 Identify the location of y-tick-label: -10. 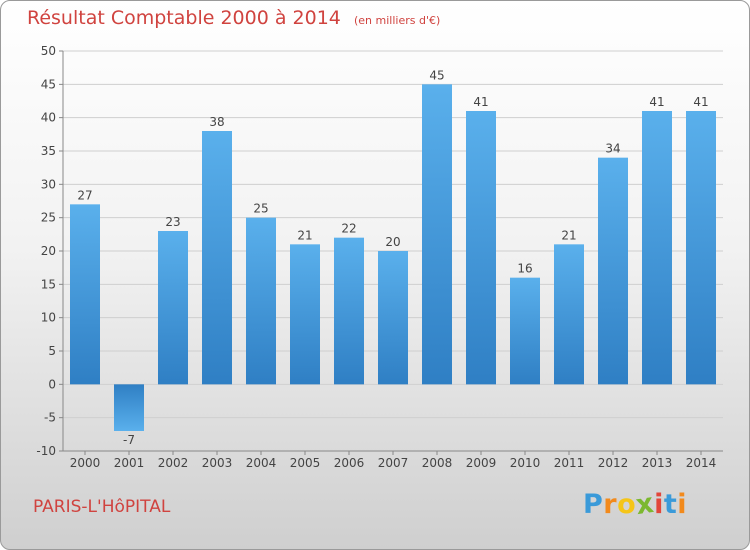
(46, 451).